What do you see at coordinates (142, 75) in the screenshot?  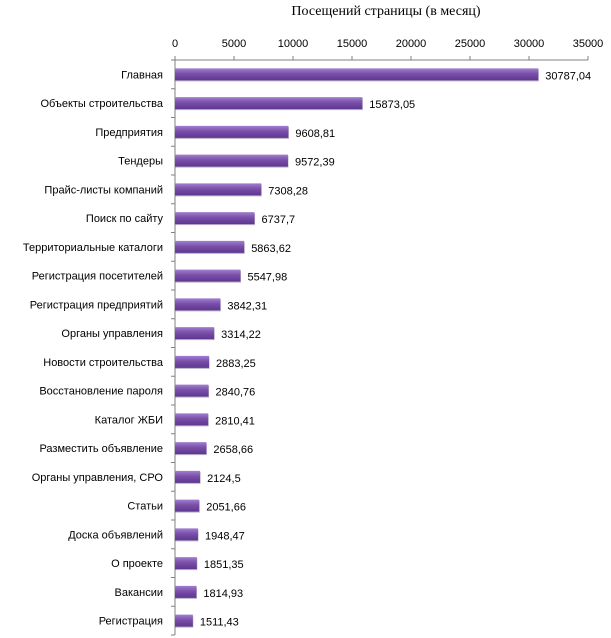 I see `category-label: Главная` at bounding box center [142, 75].